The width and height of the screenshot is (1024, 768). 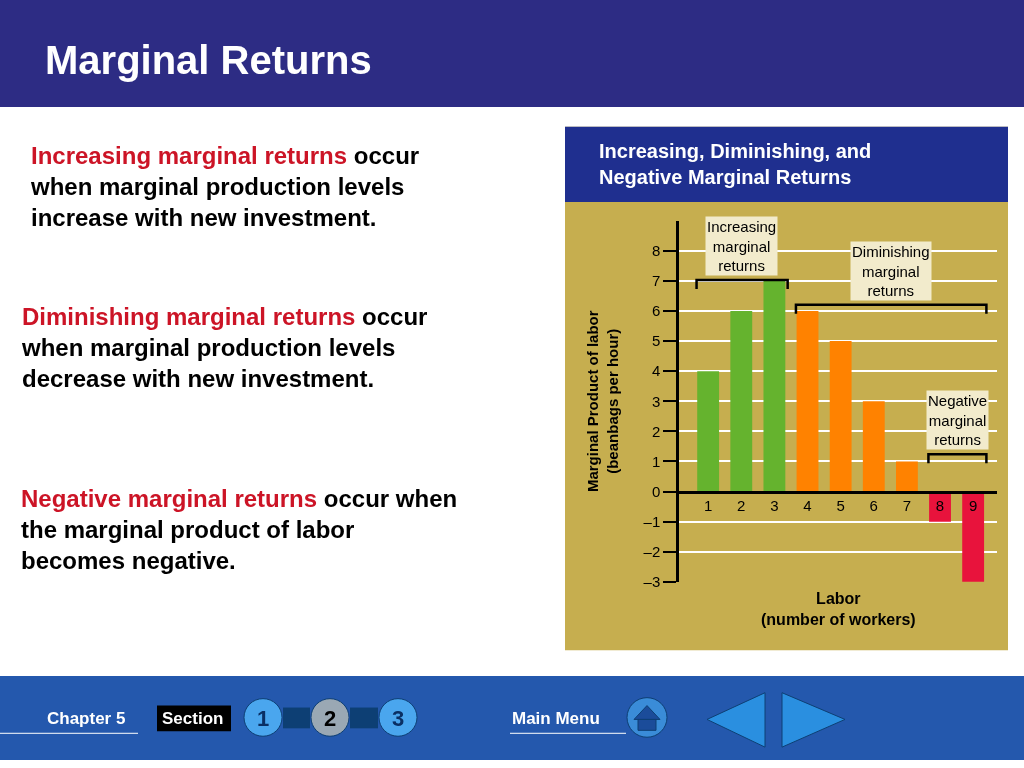 What do you see at coordinates (958, 420) in the screenshot?
I see `annotation: Negative marginal returns` at bounding box center [958, 420].